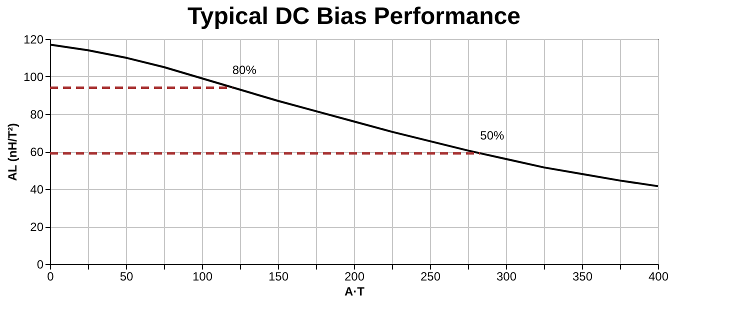 The image size is (742, 324). What do you see at coordinates (37, 189) in the screenshot?
I see `y-tick-label: 40` at bounding box center [37, 189].